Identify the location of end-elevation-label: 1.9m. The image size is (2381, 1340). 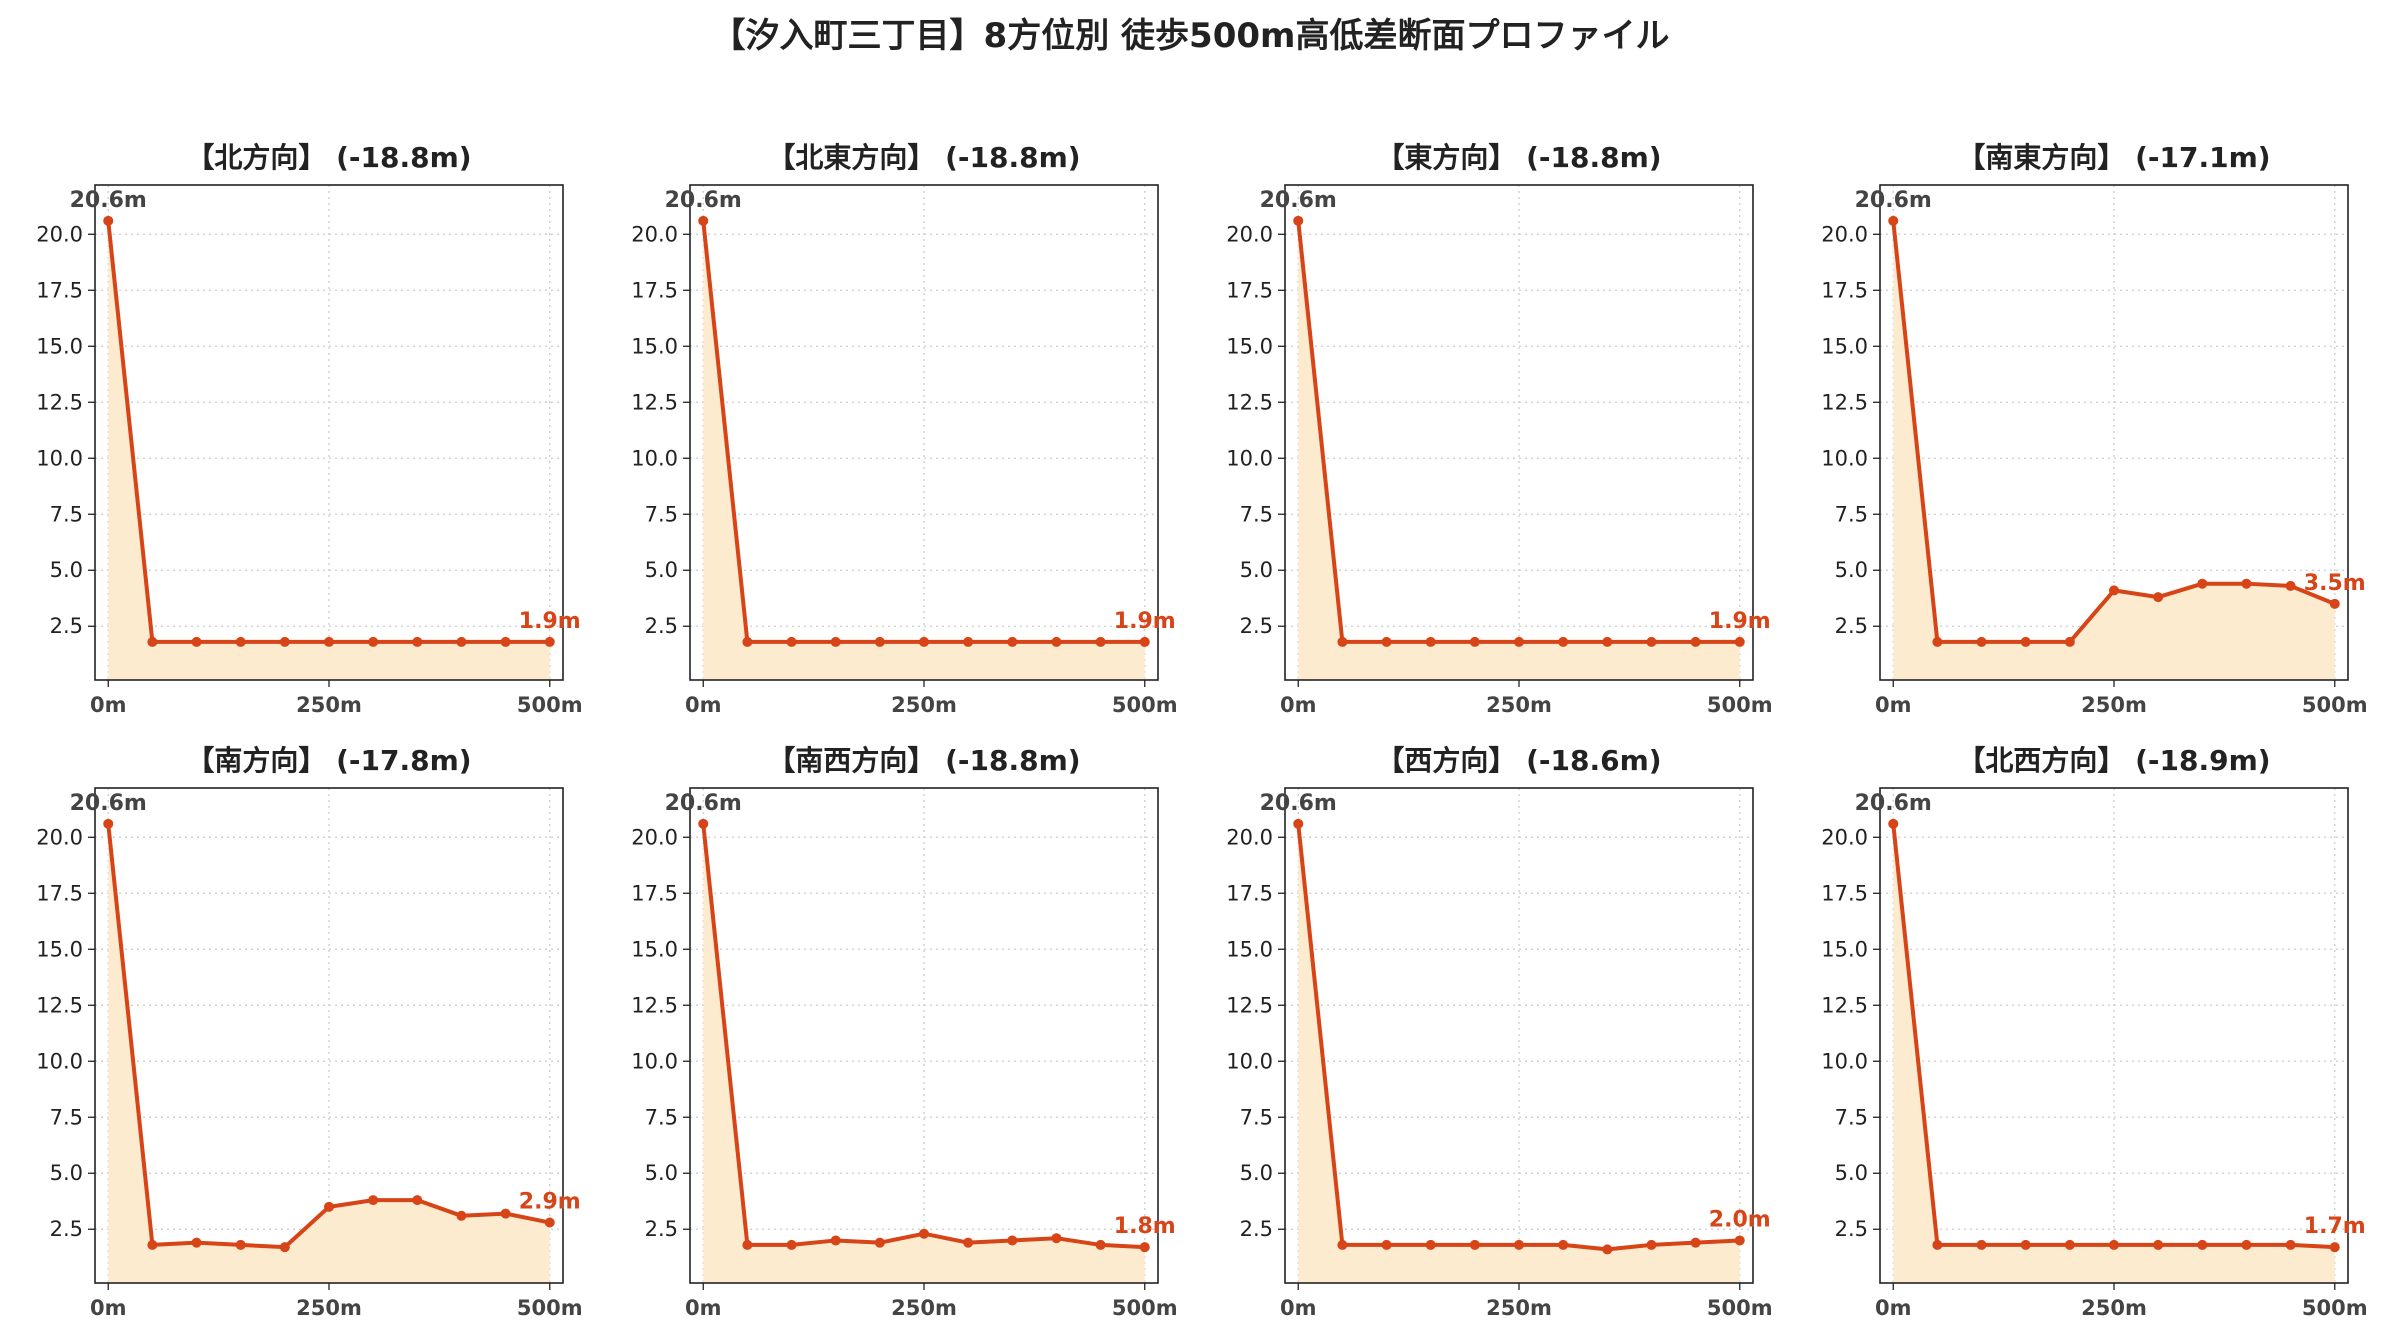
(550, 621).